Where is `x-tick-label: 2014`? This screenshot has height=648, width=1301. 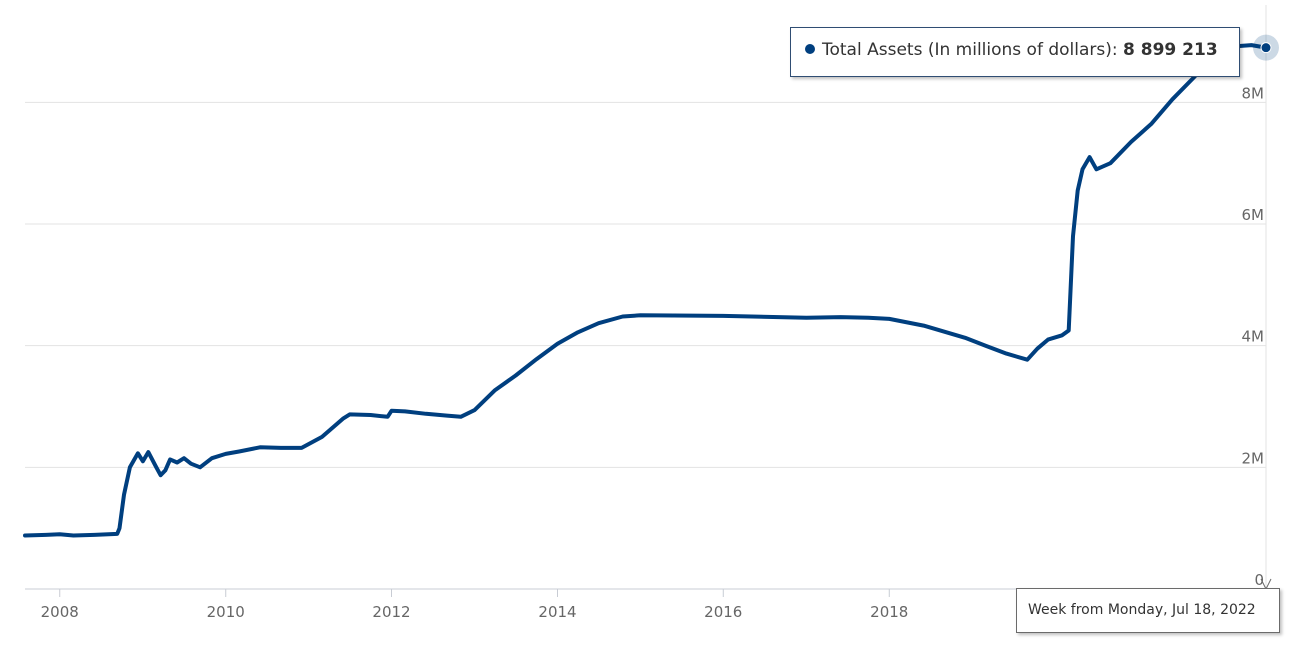 x-tick-label: 2014 is located at coordinates (557, 612).